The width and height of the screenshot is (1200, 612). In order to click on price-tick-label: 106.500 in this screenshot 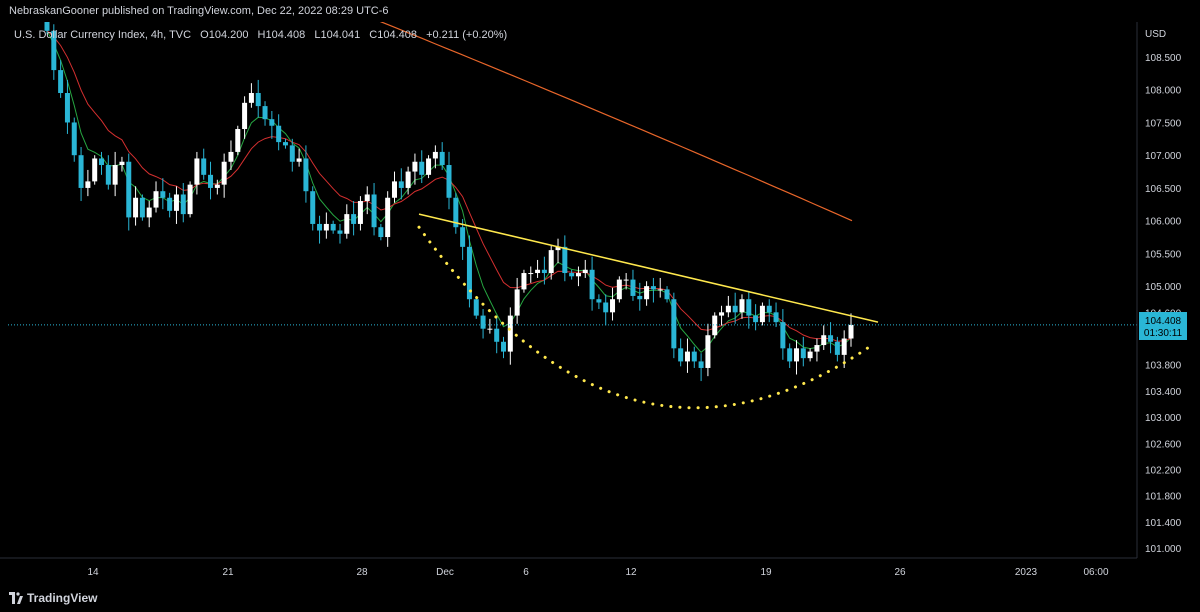, I will do `click(1163, 189)`.